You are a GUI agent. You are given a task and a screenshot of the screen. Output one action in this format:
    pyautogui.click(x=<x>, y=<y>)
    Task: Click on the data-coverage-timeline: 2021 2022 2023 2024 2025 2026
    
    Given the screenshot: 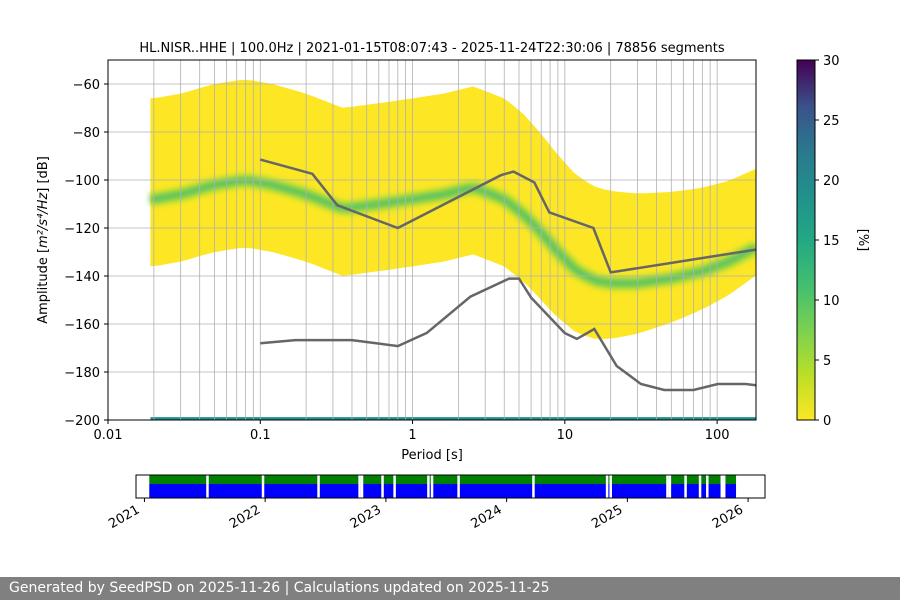 What is the action you would take?
    pyautogui.click(x=436, y=503)
    